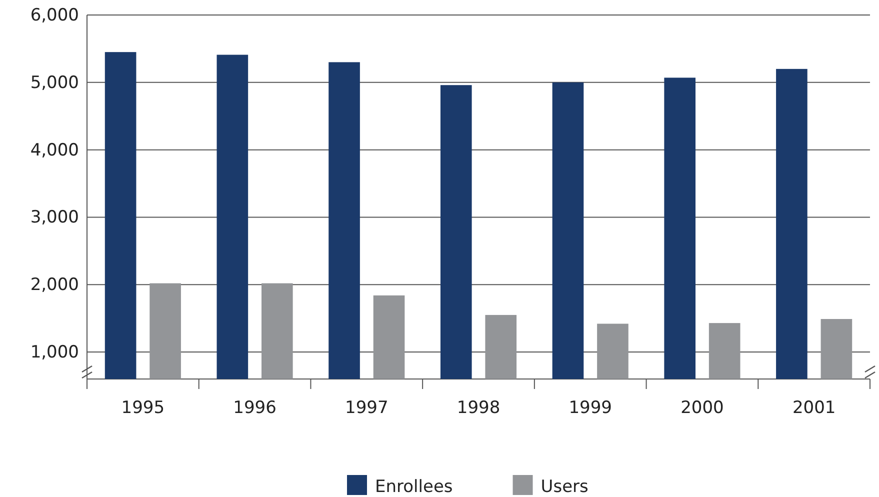 The width and height of the screenshot is (879, 497). Describe the element at coordinates (54, 15) in the screenshot. I see `y-tick-label: 6,000` at that location.